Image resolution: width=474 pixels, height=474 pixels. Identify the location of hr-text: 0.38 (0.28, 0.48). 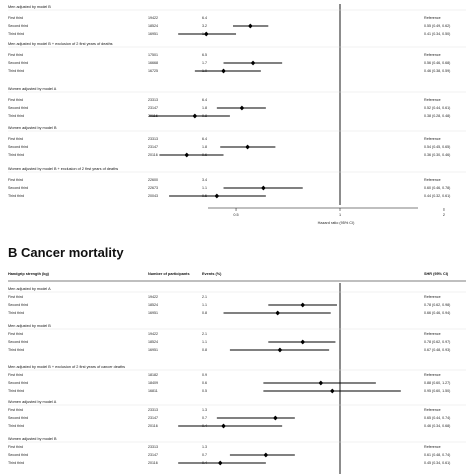
(437, 116).